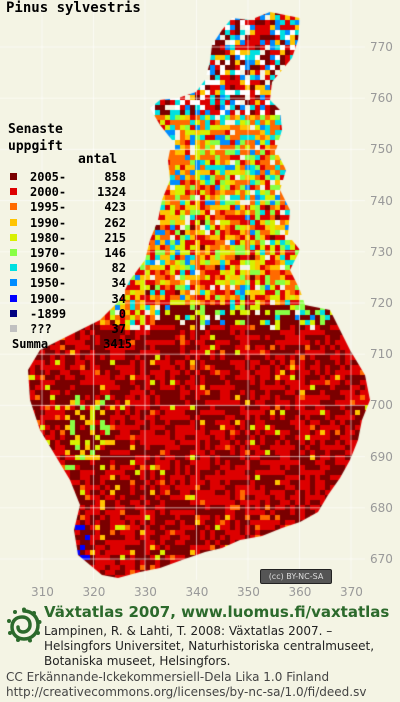 This screenshot has width=400, height=702. What do you see at coordinates (48, 207) in the screenshot?
I see `legend-label: 1995-` at bounding box center [48, 207].